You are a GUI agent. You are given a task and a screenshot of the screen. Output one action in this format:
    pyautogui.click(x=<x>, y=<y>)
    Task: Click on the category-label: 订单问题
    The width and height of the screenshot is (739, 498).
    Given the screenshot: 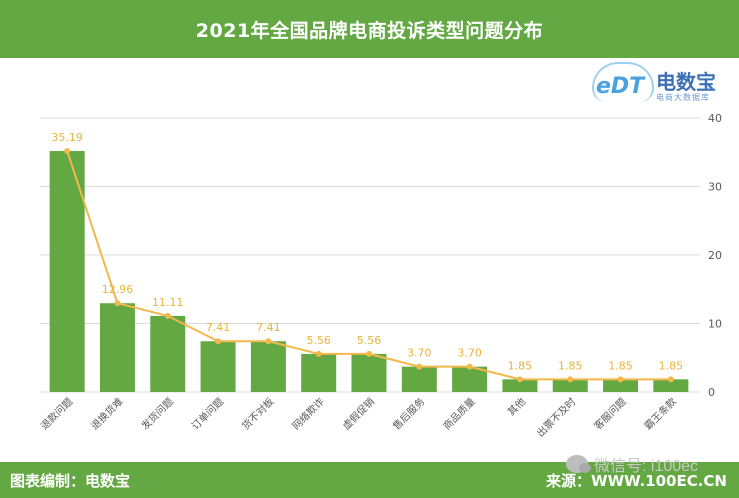 What is the action you would take?
    pyautogui.click(x=207, y=413)
    